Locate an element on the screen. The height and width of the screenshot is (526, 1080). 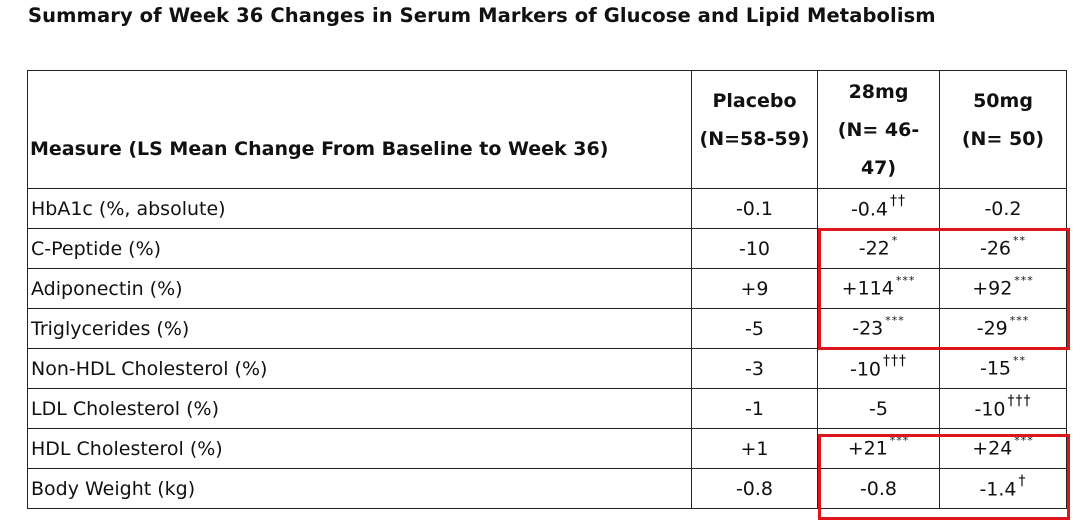
placebo-cell-value: -10 is located at coordinates (754, 248).